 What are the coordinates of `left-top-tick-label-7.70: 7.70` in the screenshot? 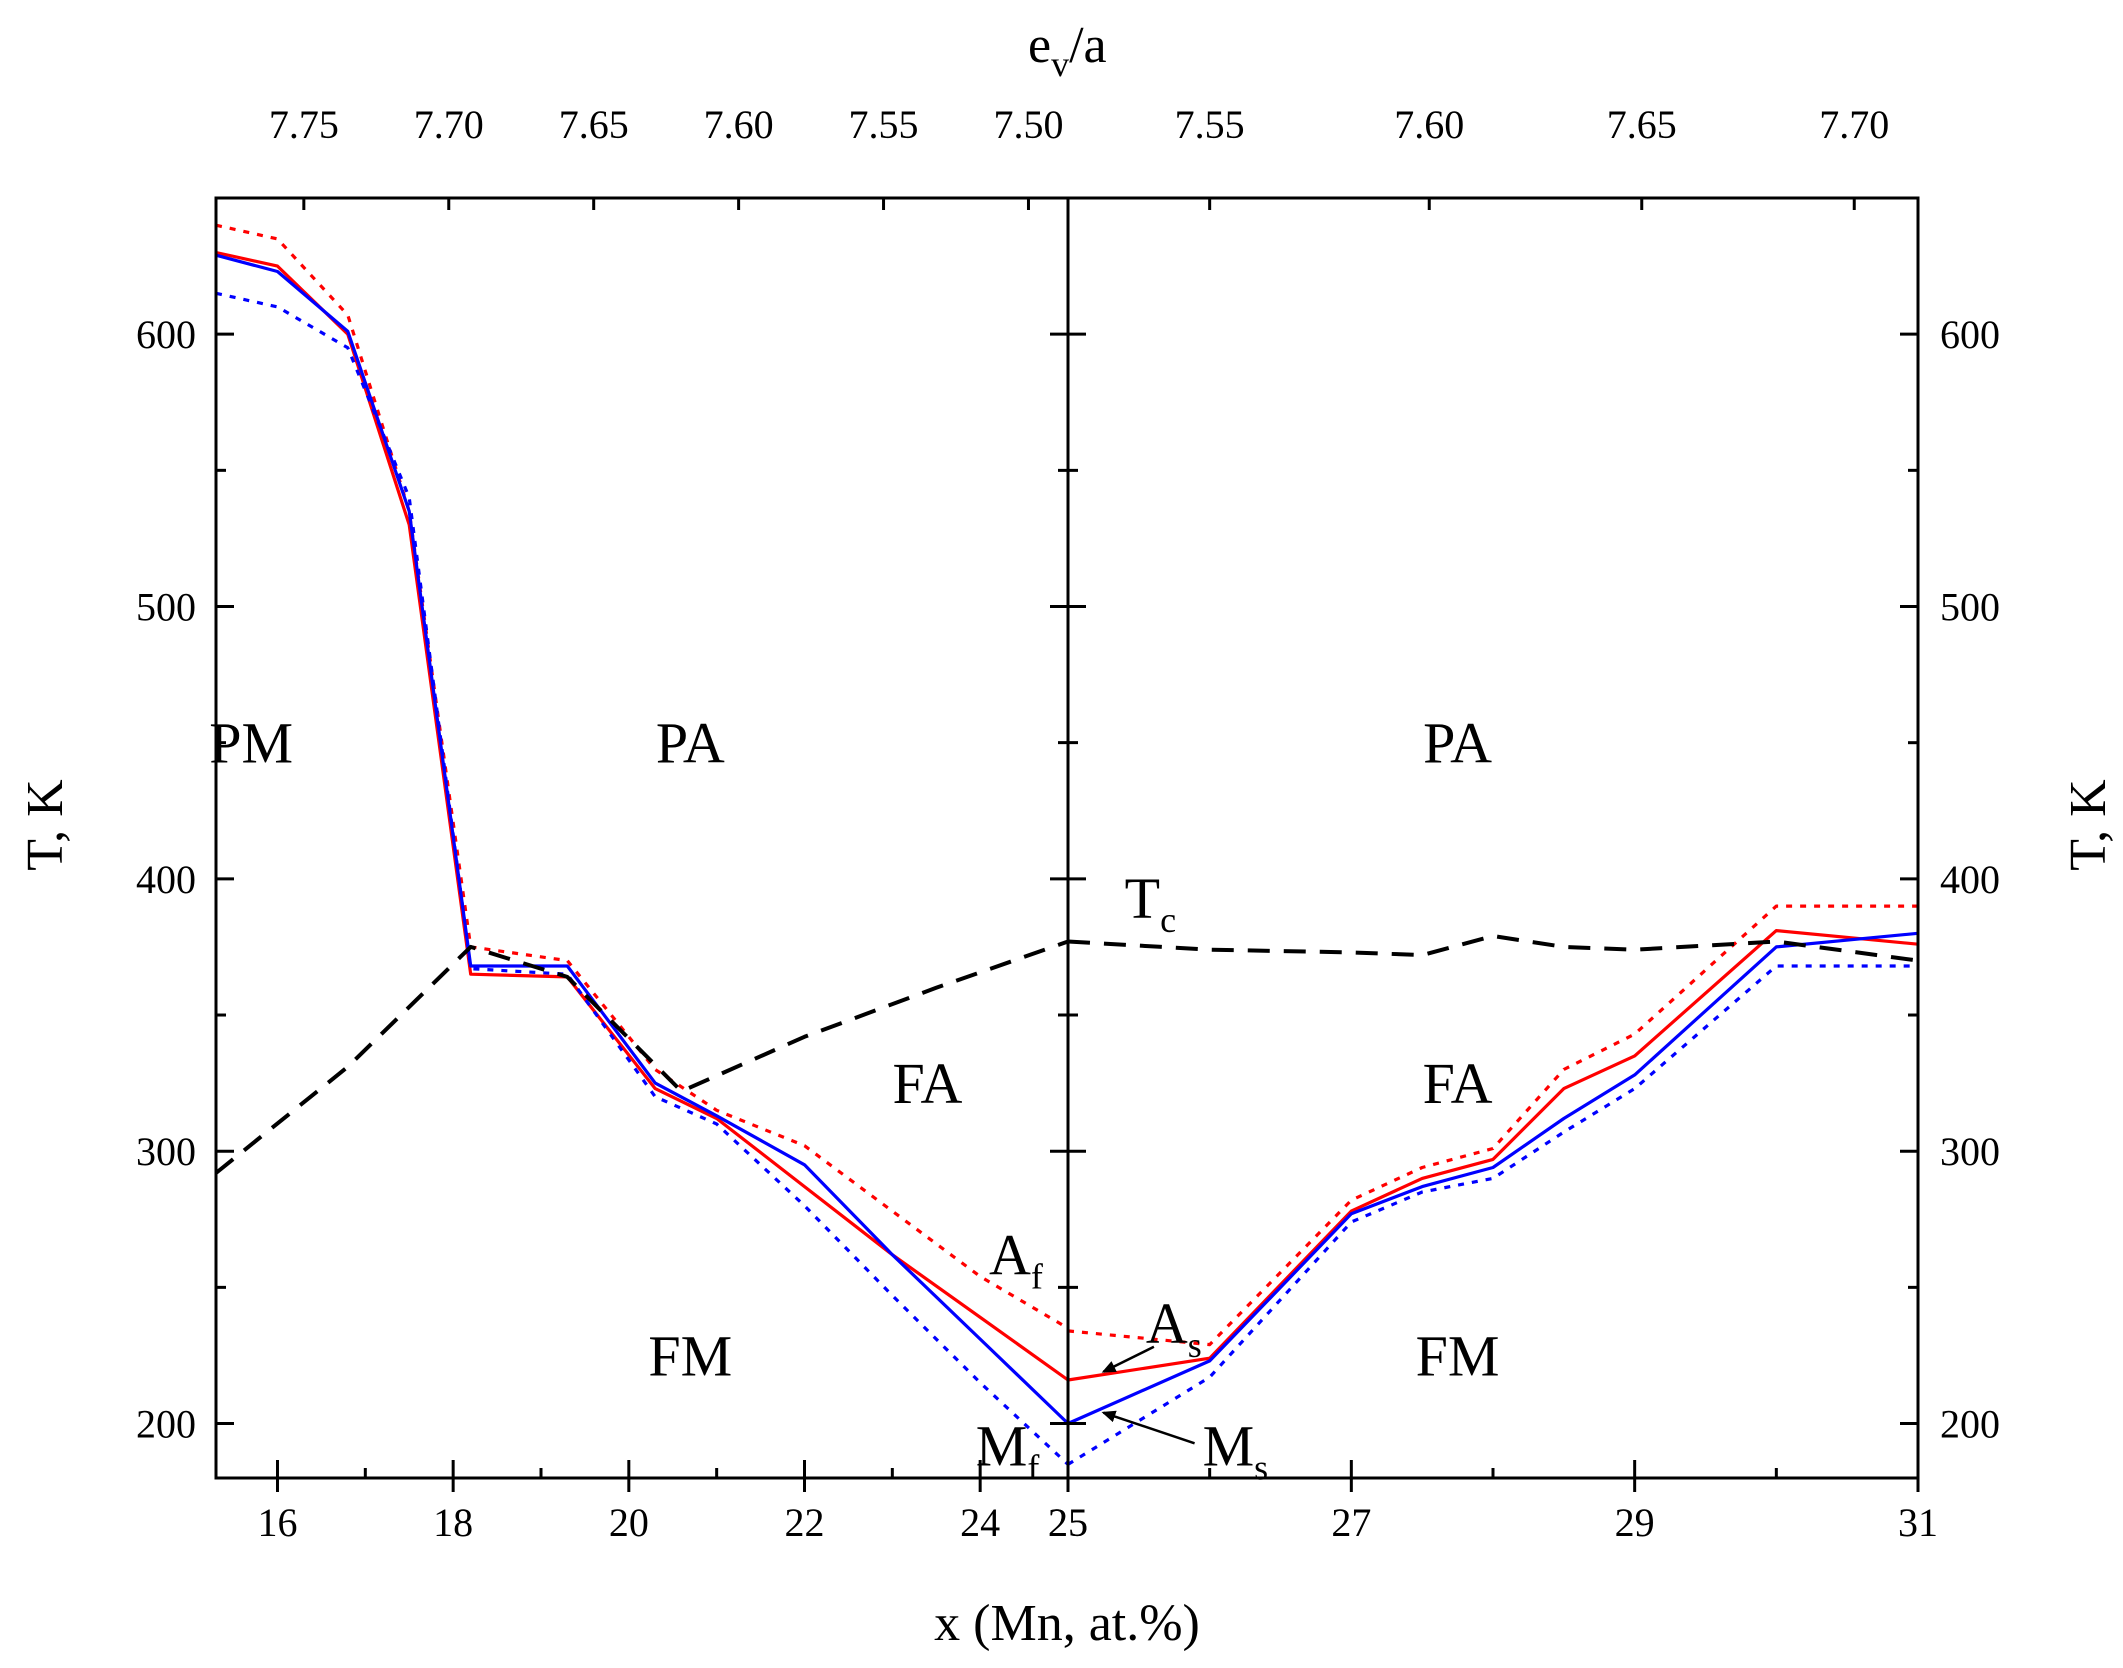 It's located at (449, 124).